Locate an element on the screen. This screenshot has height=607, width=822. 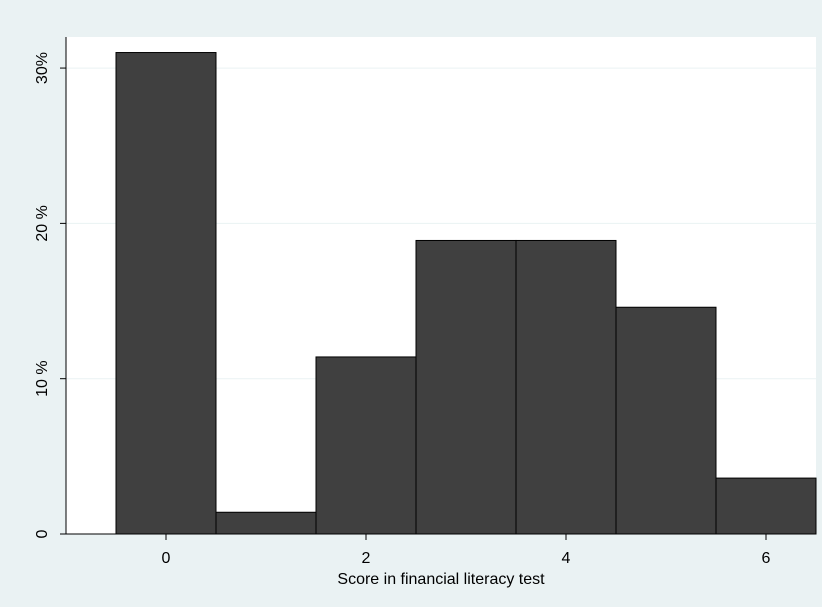
x-tick-label: 4 is located at coordinates (566, 558).